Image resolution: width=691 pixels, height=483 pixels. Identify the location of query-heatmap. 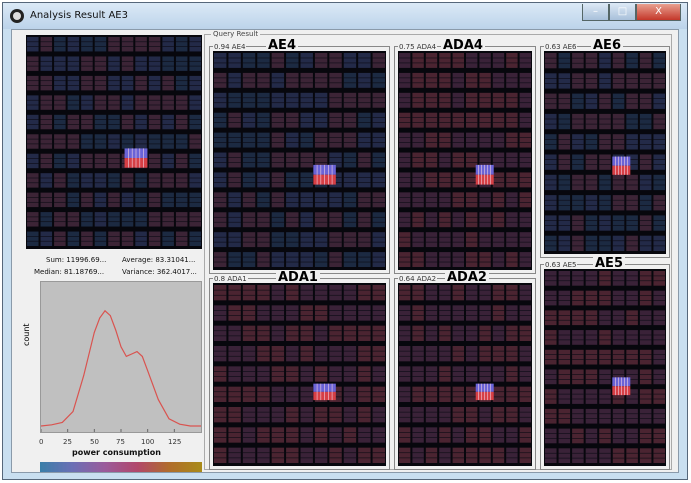
(114, 142).